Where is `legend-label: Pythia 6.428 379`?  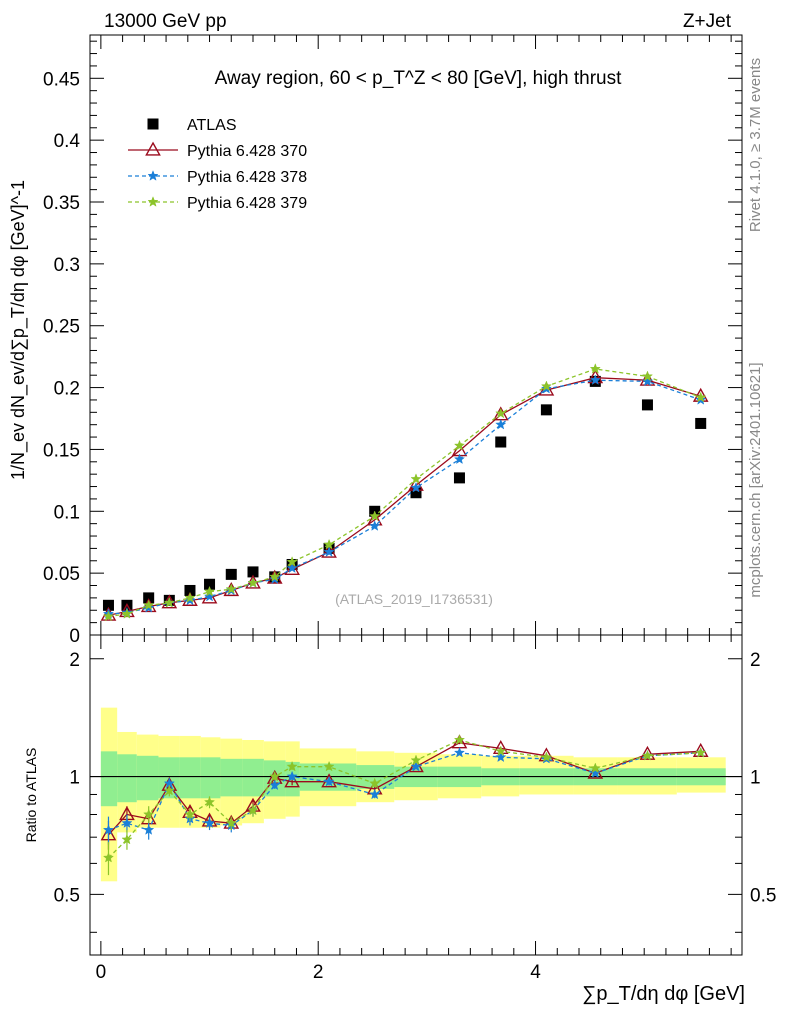 legend-label: Pythia 6.428 379 is located at coordinates (247, 203).